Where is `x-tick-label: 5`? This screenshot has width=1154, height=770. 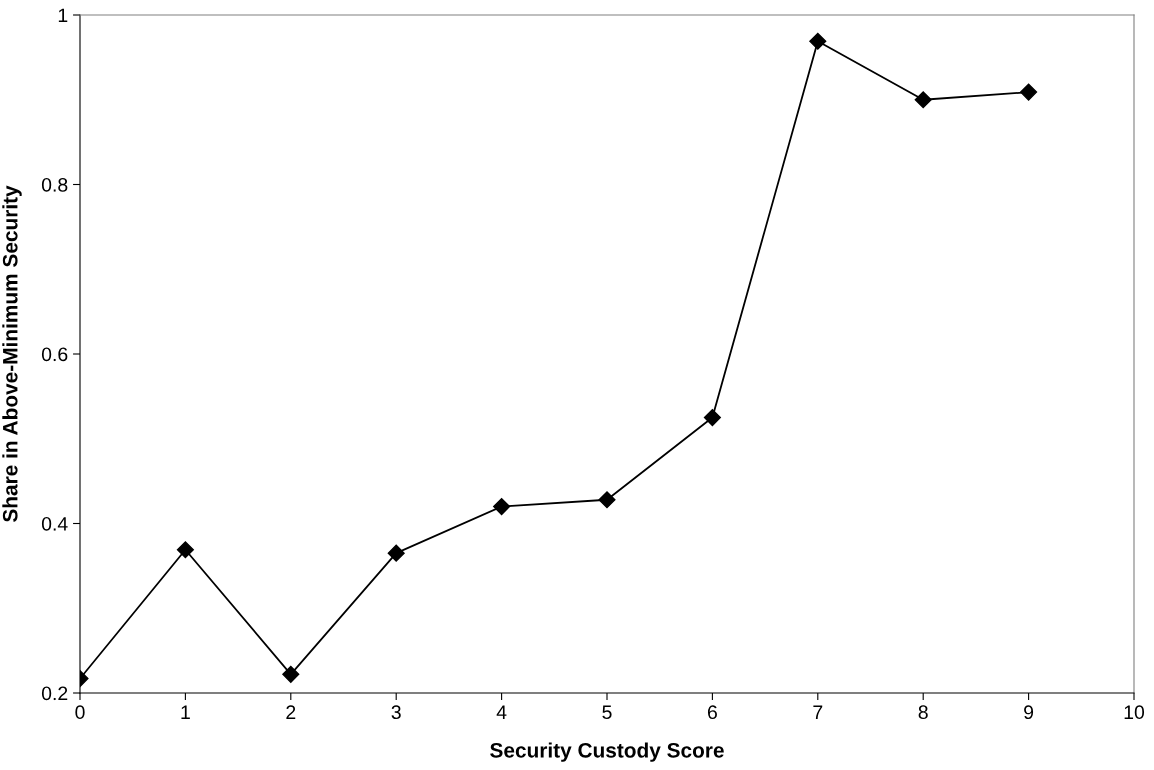 x-tick-label: 5 is located at coordinates (607, 712).